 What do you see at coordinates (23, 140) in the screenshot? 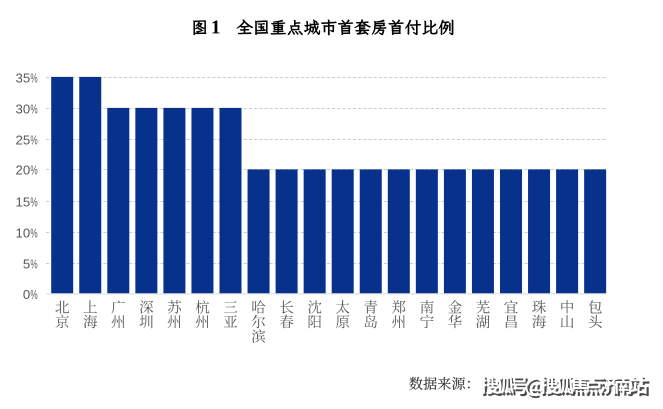
I see `svg-text: 25` at bounding box center [23, 140].